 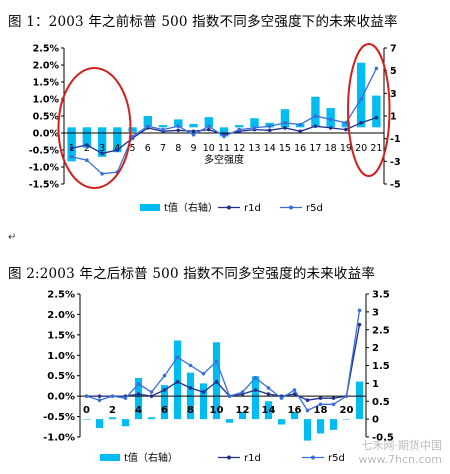 I want to click on y-right-tick-label: 3, so click(x=393, y=94).